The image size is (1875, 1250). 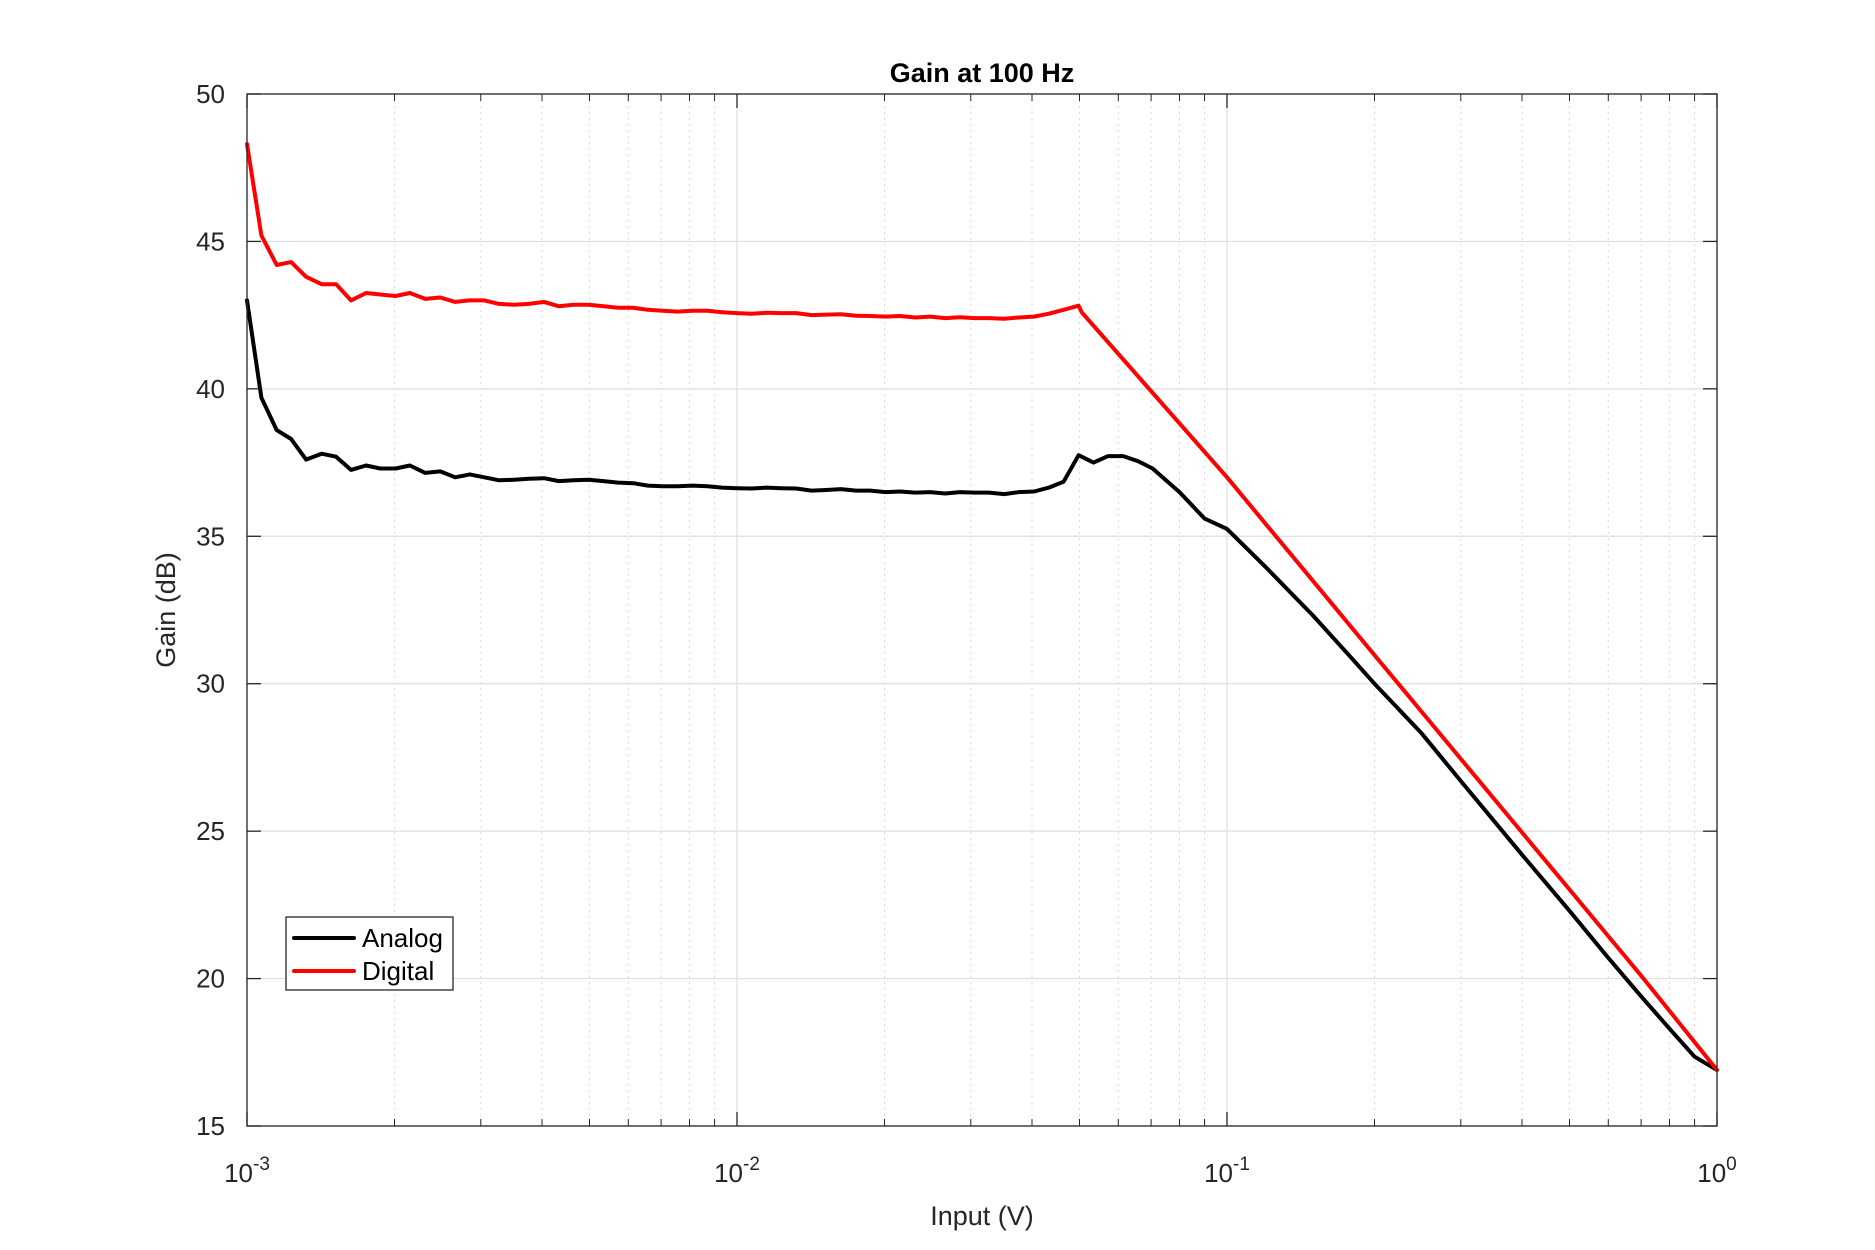 What do you see at coordinates (982, 73) in the screenshot?
I see `chart-title: Gain at 100 Hz` at bounding box center [982, 73].